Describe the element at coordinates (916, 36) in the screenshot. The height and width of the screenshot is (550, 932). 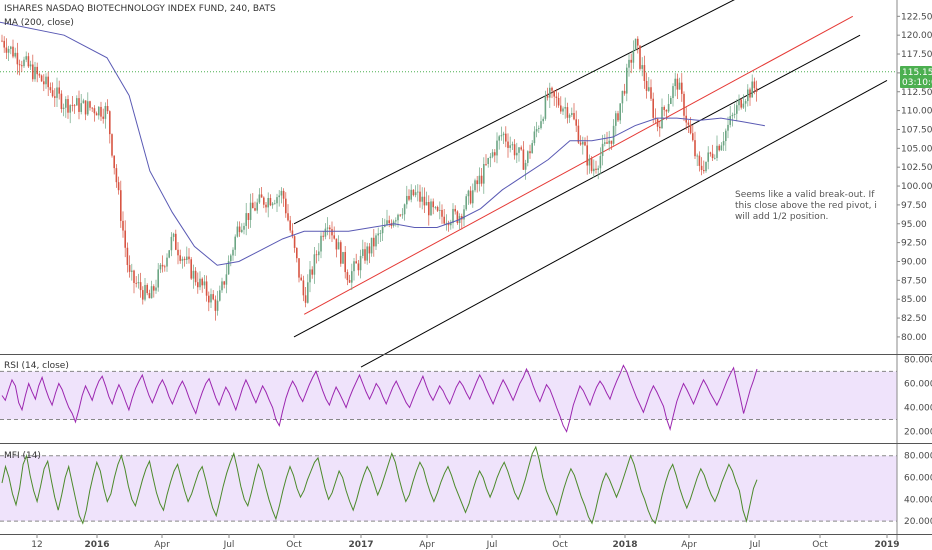
I see `price-tick-label: 120.00` at that location.